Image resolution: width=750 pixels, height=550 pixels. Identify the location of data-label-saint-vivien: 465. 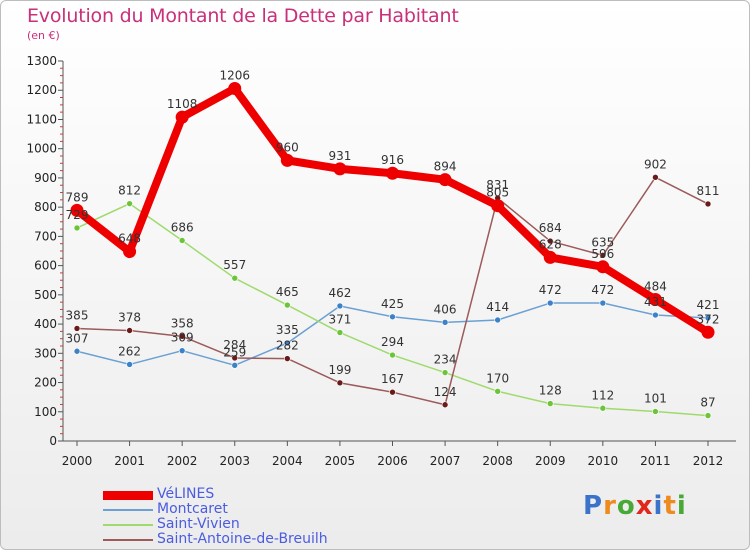
(287, 292).